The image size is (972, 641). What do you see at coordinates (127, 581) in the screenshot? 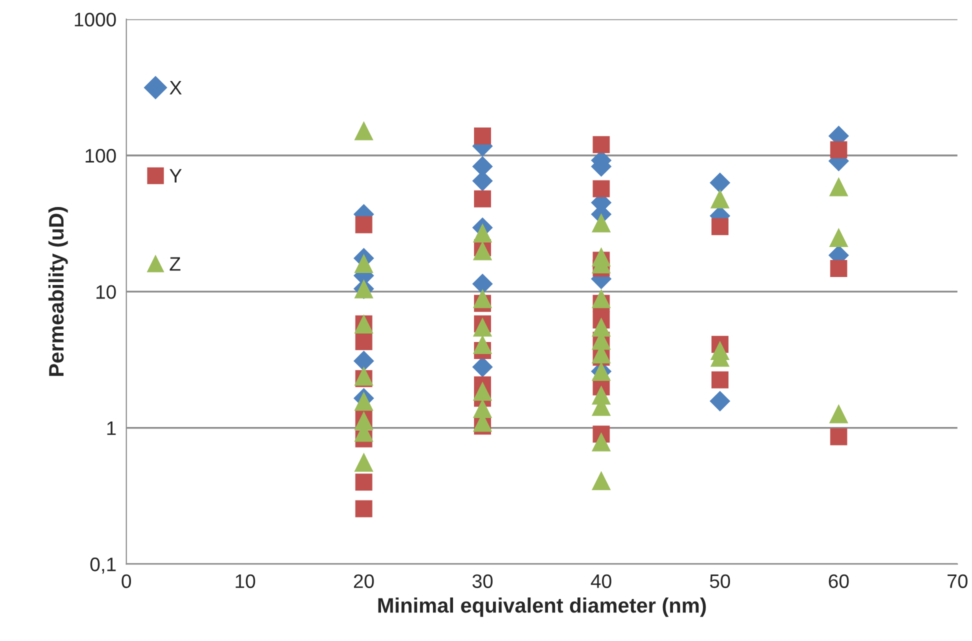
I see `x-tick-label: 0` at bounding box center [127, 581].